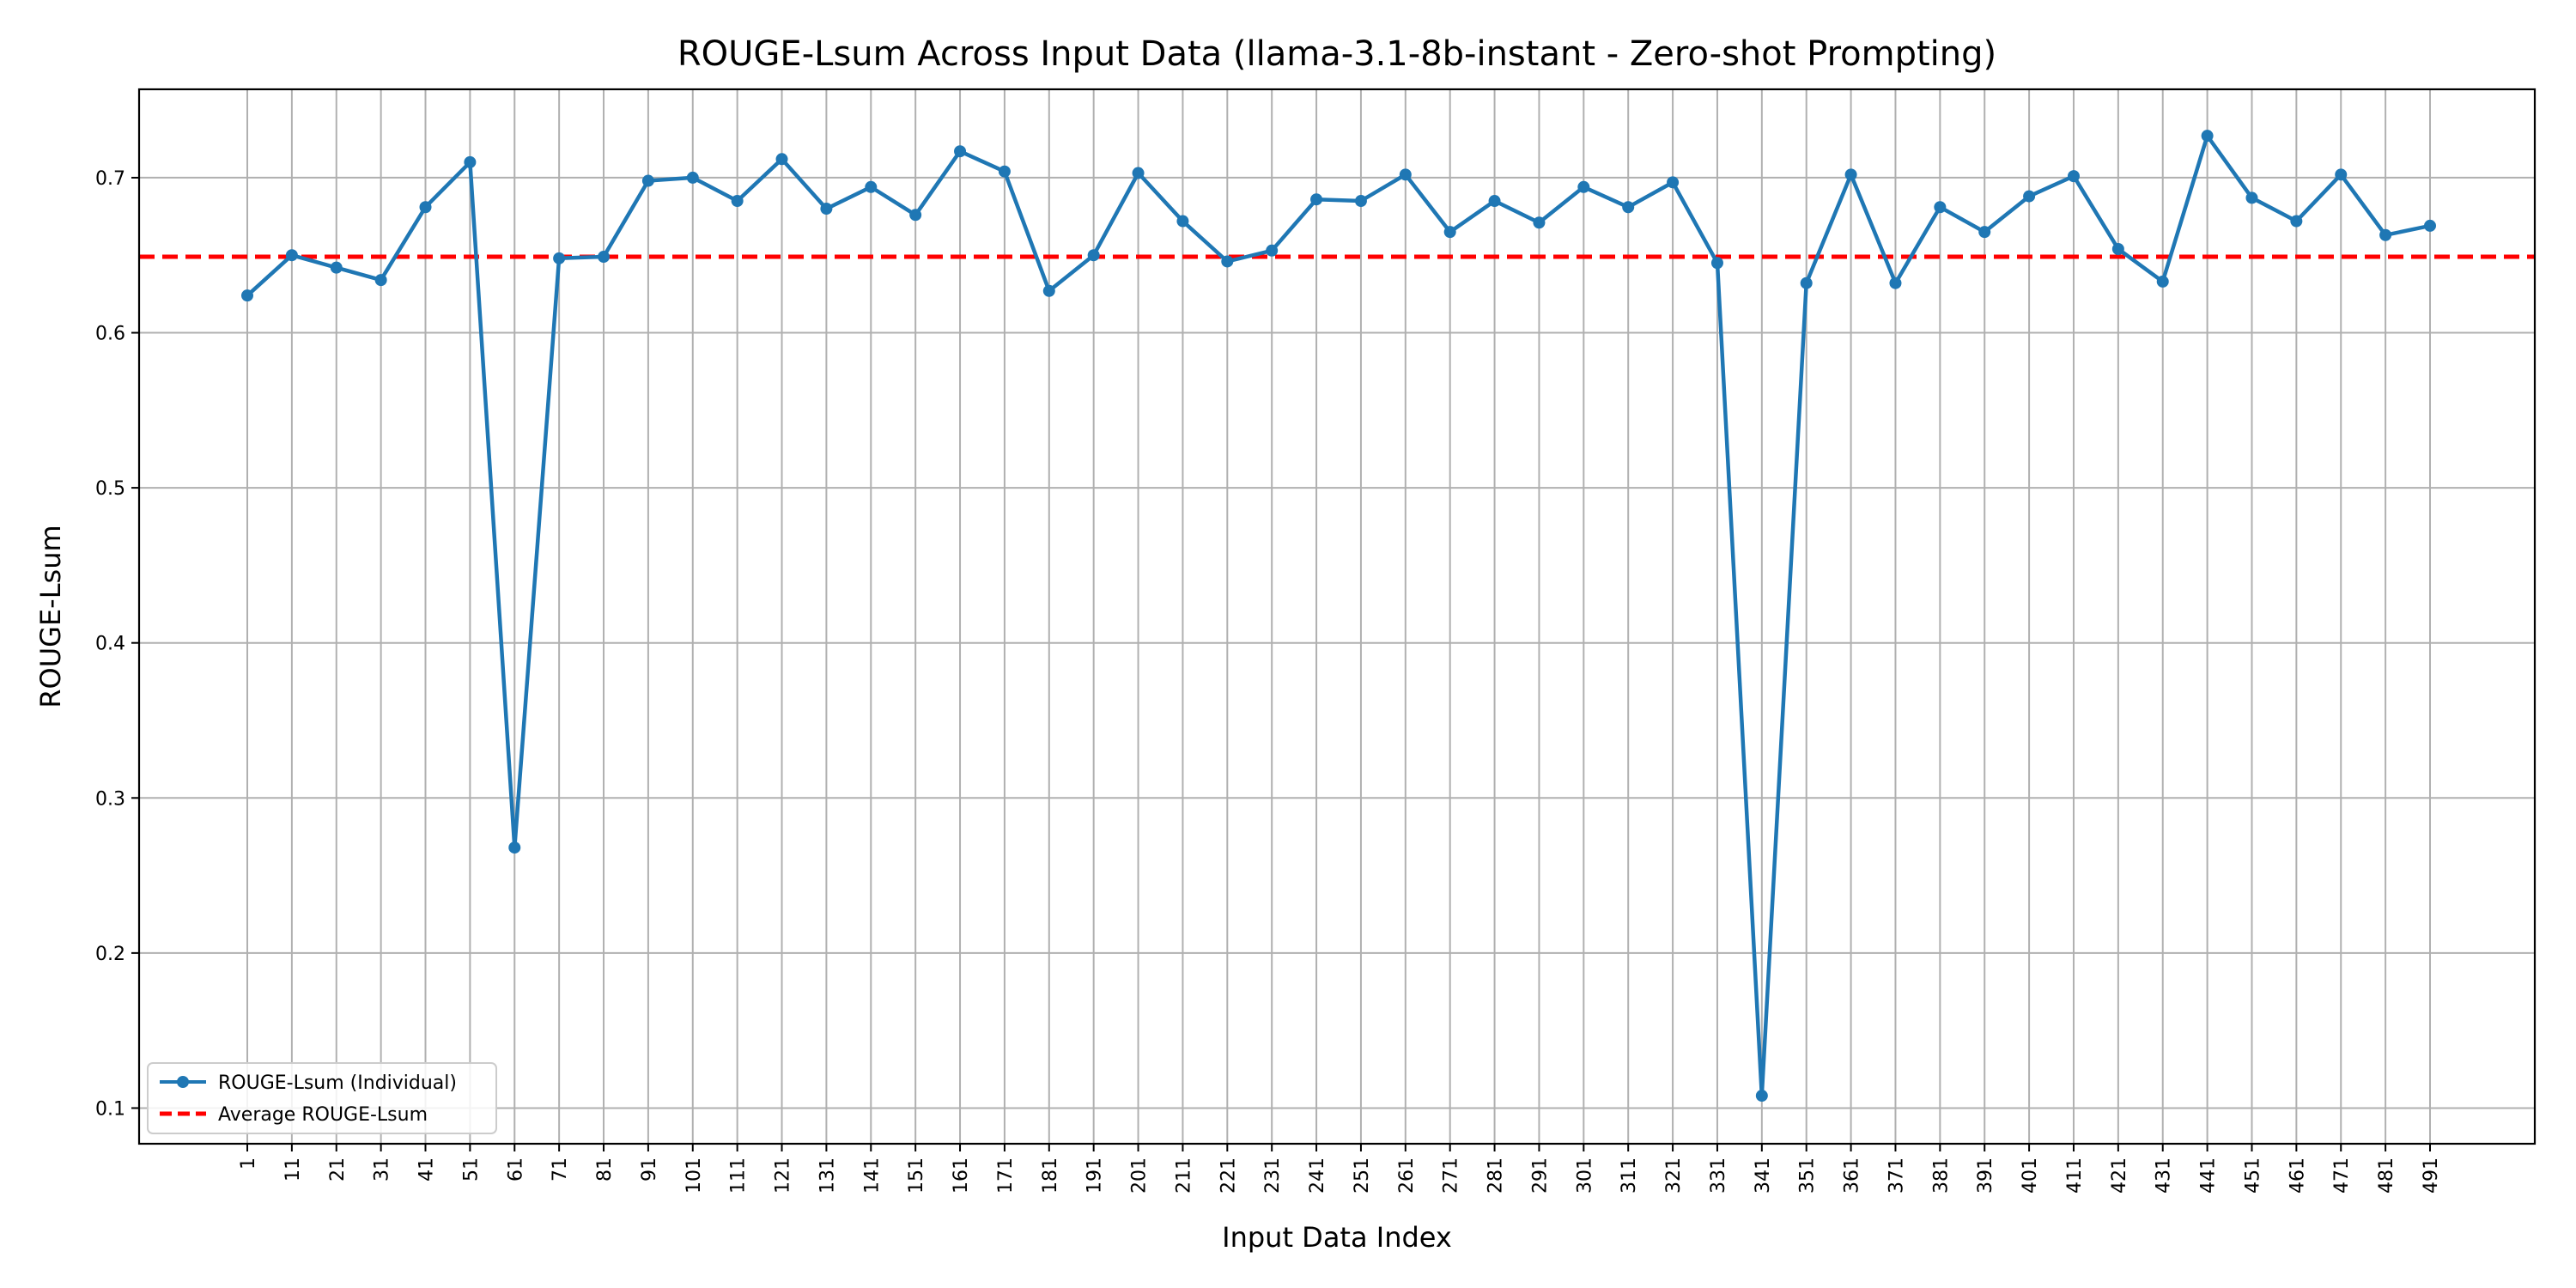 Image resolution: width=2576 pixels, height=1288 pixels. Describe the element at coordinates (1337, 1237) in the screenshot. I see `x-axis-label: Input Data Index` at that location.